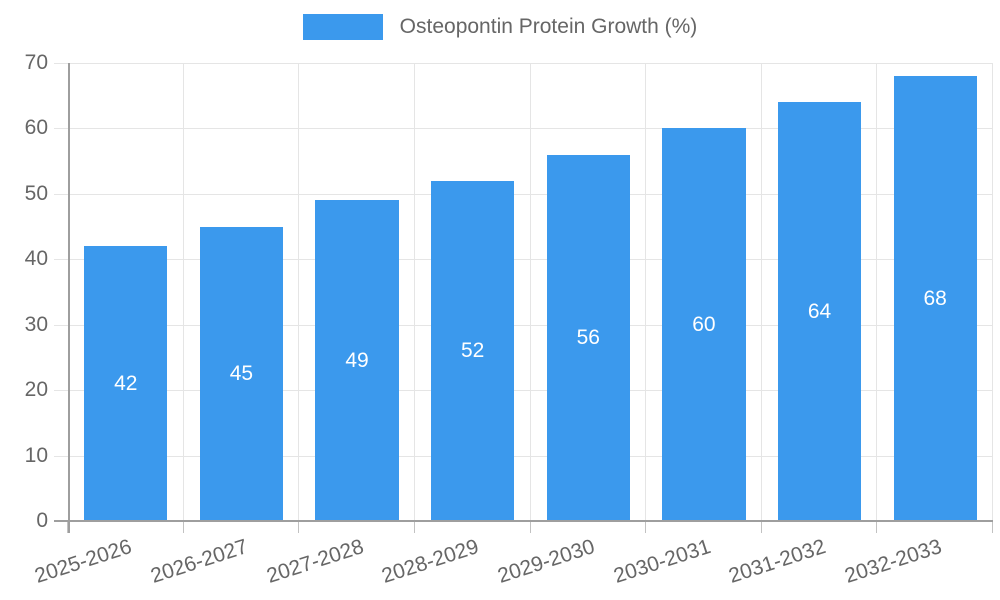 This screenshot has width=1000, height=600. Describe the element at coordinates (36, 259) in the screenshot. I see `y-axis-tick-label: 40` at that location.